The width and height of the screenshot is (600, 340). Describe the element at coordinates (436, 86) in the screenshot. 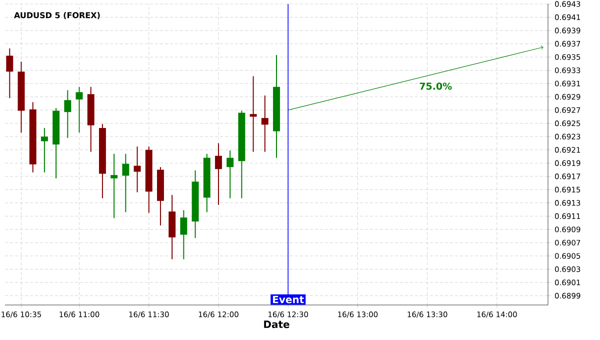

I see `annotation: 75.0%` at that location.